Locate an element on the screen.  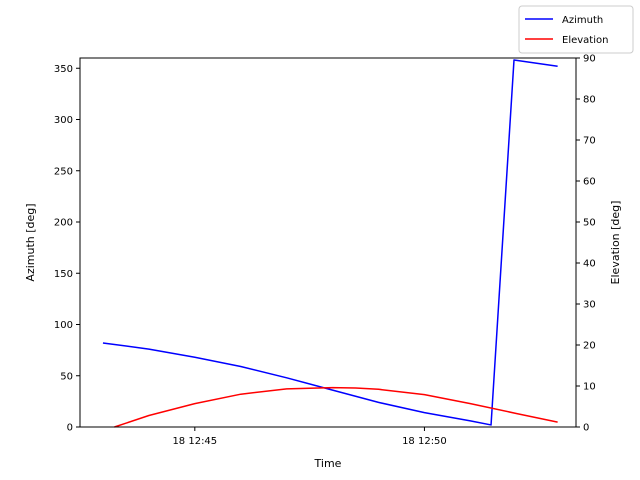
y-right-tick-label-9: 90 is located at coordinates (589, 59).